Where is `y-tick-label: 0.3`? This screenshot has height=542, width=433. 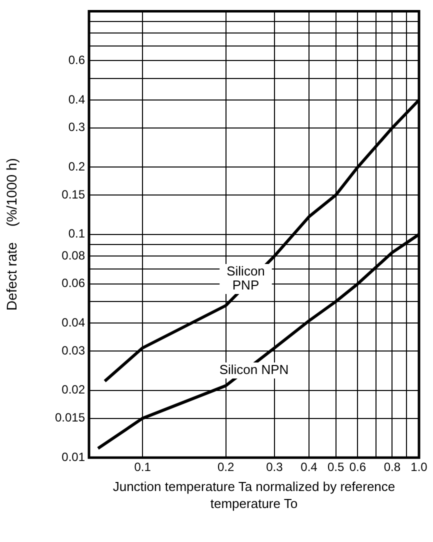
y-tick-label: 0.3 is located at coordinates (77, 127).